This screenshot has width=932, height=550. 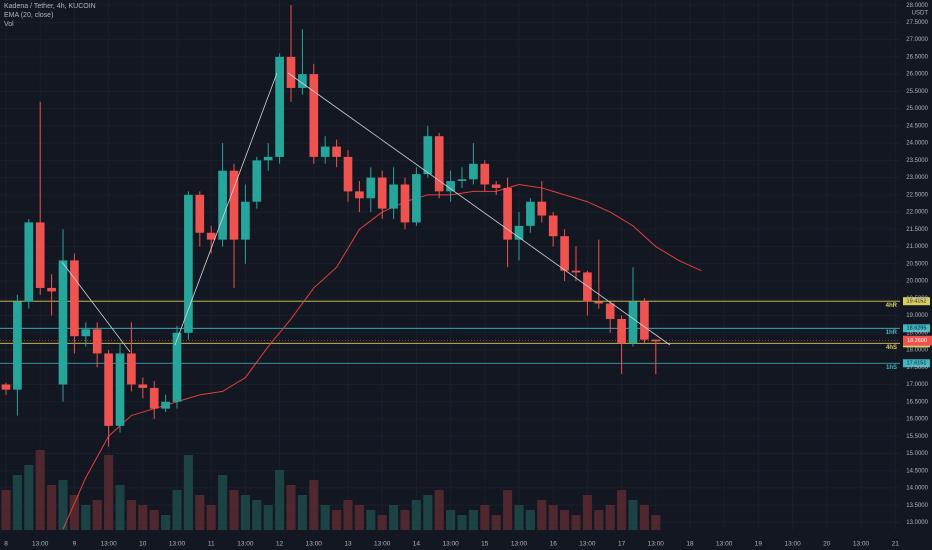 I want to click on y-tick-label: 14.5000, so click(x=917, y=471).